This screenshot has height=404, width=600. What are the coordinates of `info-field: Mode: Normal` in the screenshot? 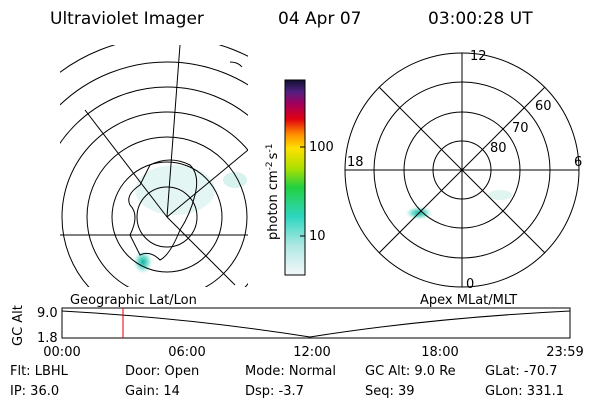 It's located at (290, 371).